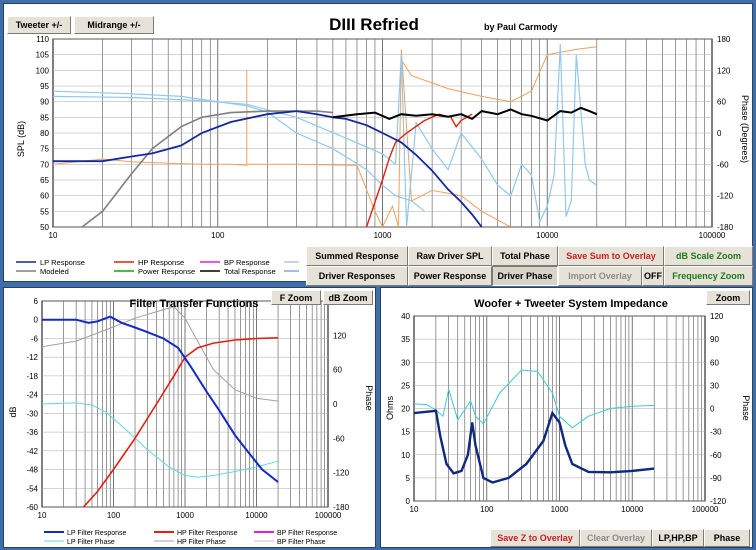  I want to click on frequency-zoom-button: Frequency Zoom, so click(708, 276).